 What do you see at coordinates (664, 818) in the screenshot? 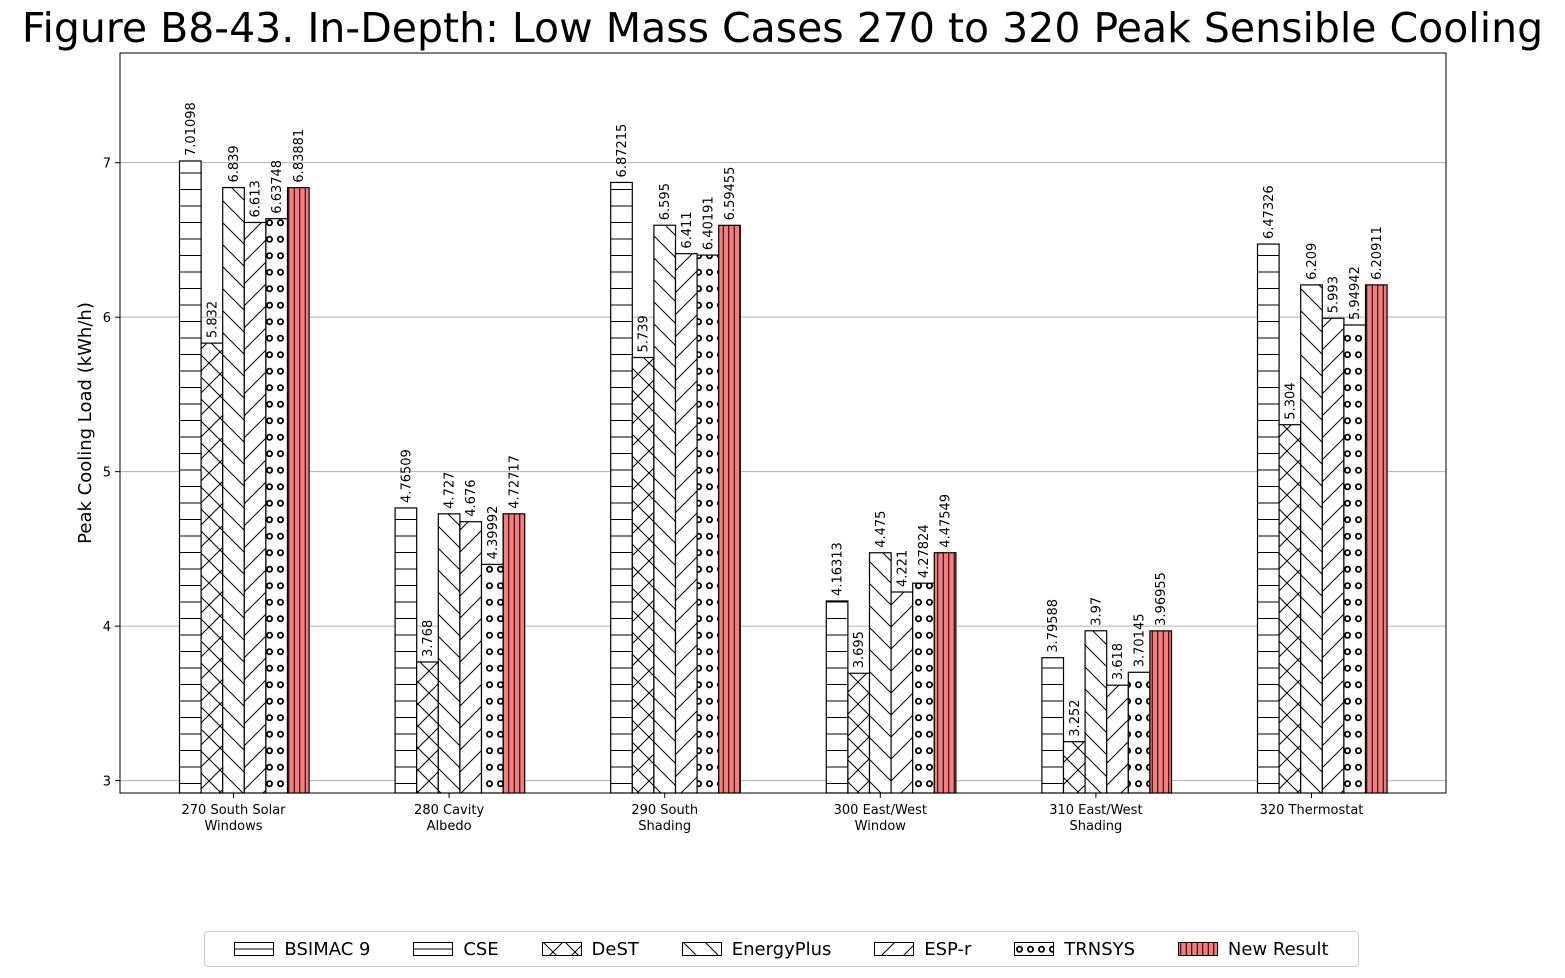
I see `x-tick-label: 290 South Shading` at bounding box center [664, 818].